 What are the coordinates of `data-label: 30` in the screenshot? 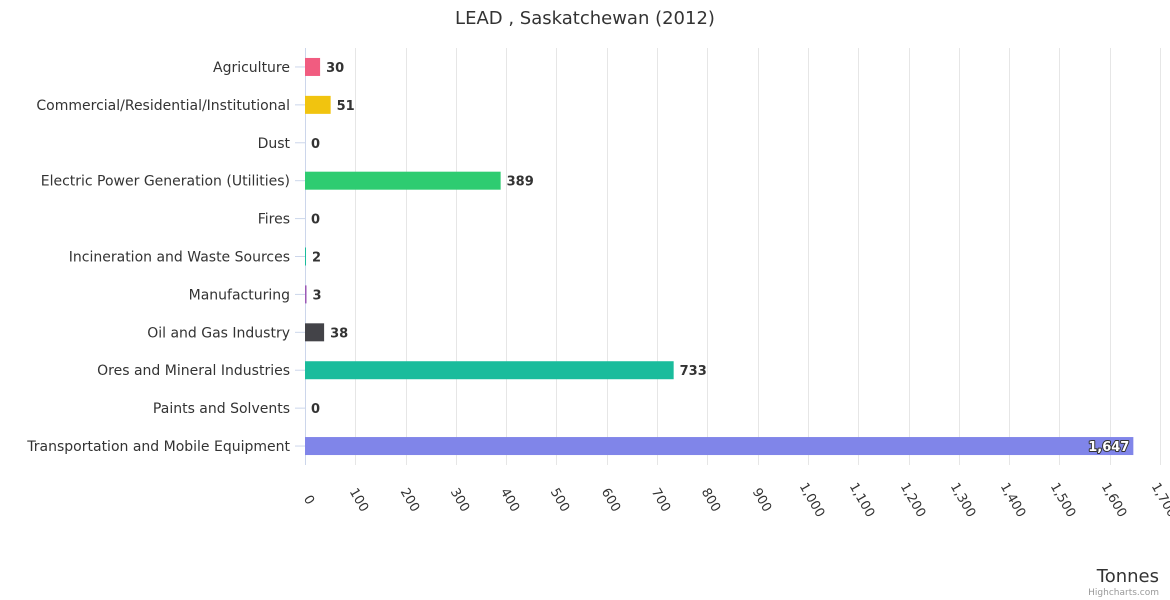 It's located at (335, 68).